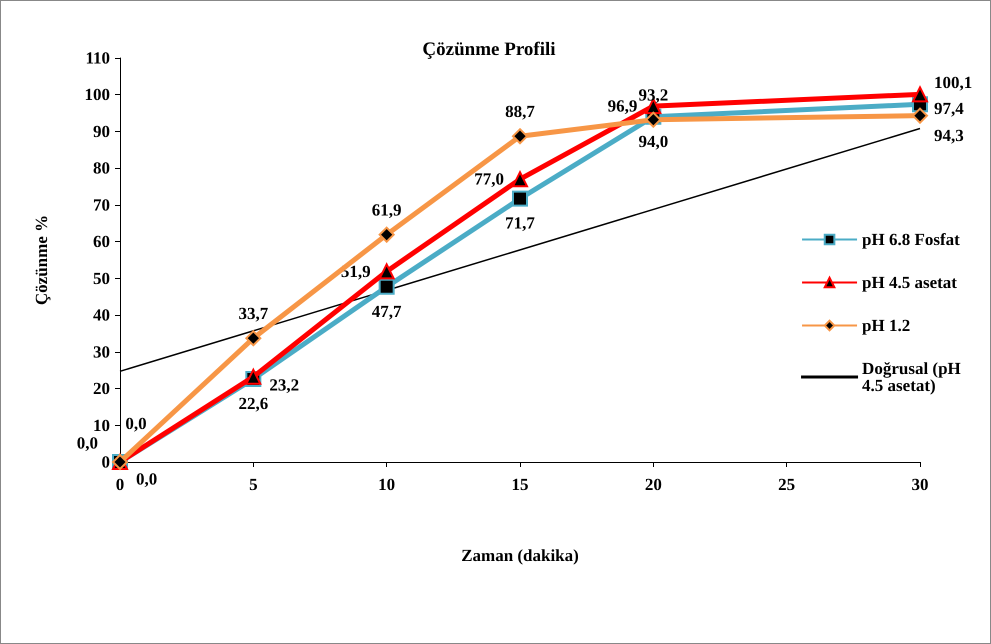  Describe the element at coordinates (41, 260) in the screenshot. I see `y-axis-title: Çözünme %` at that location.